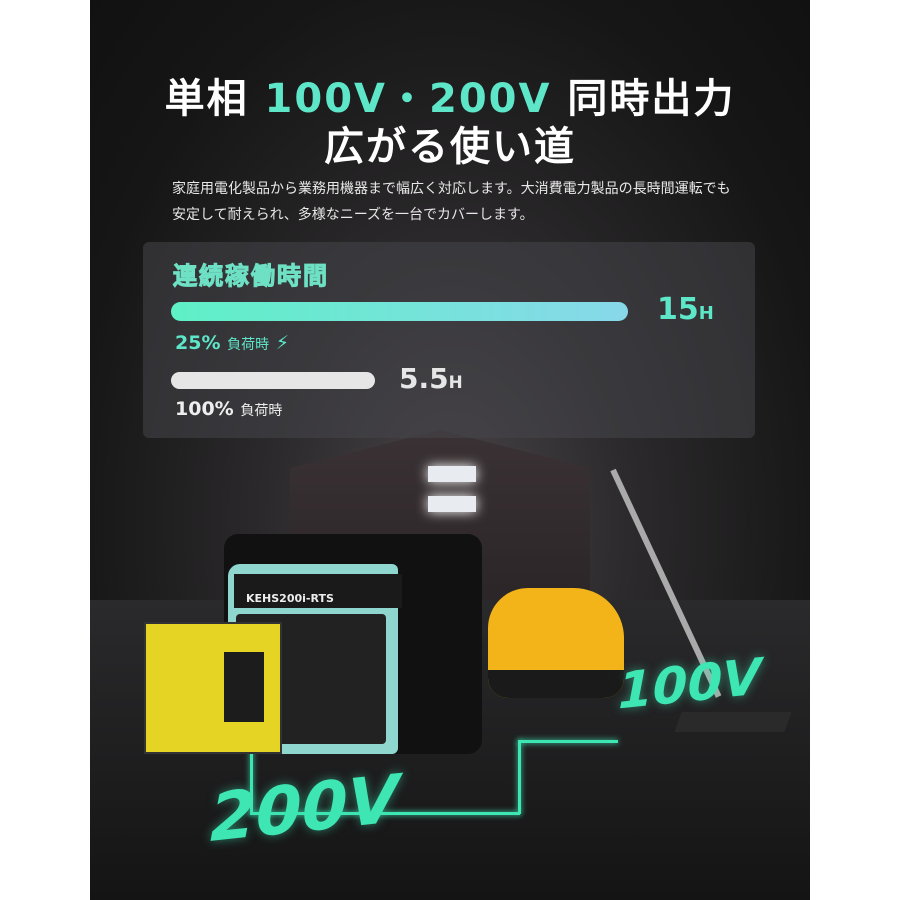  What do you see at coordinates (318, 591) in the screenshot?
I see `generator-model: KEHS200i-RTS` at bounding box center [318, 591].